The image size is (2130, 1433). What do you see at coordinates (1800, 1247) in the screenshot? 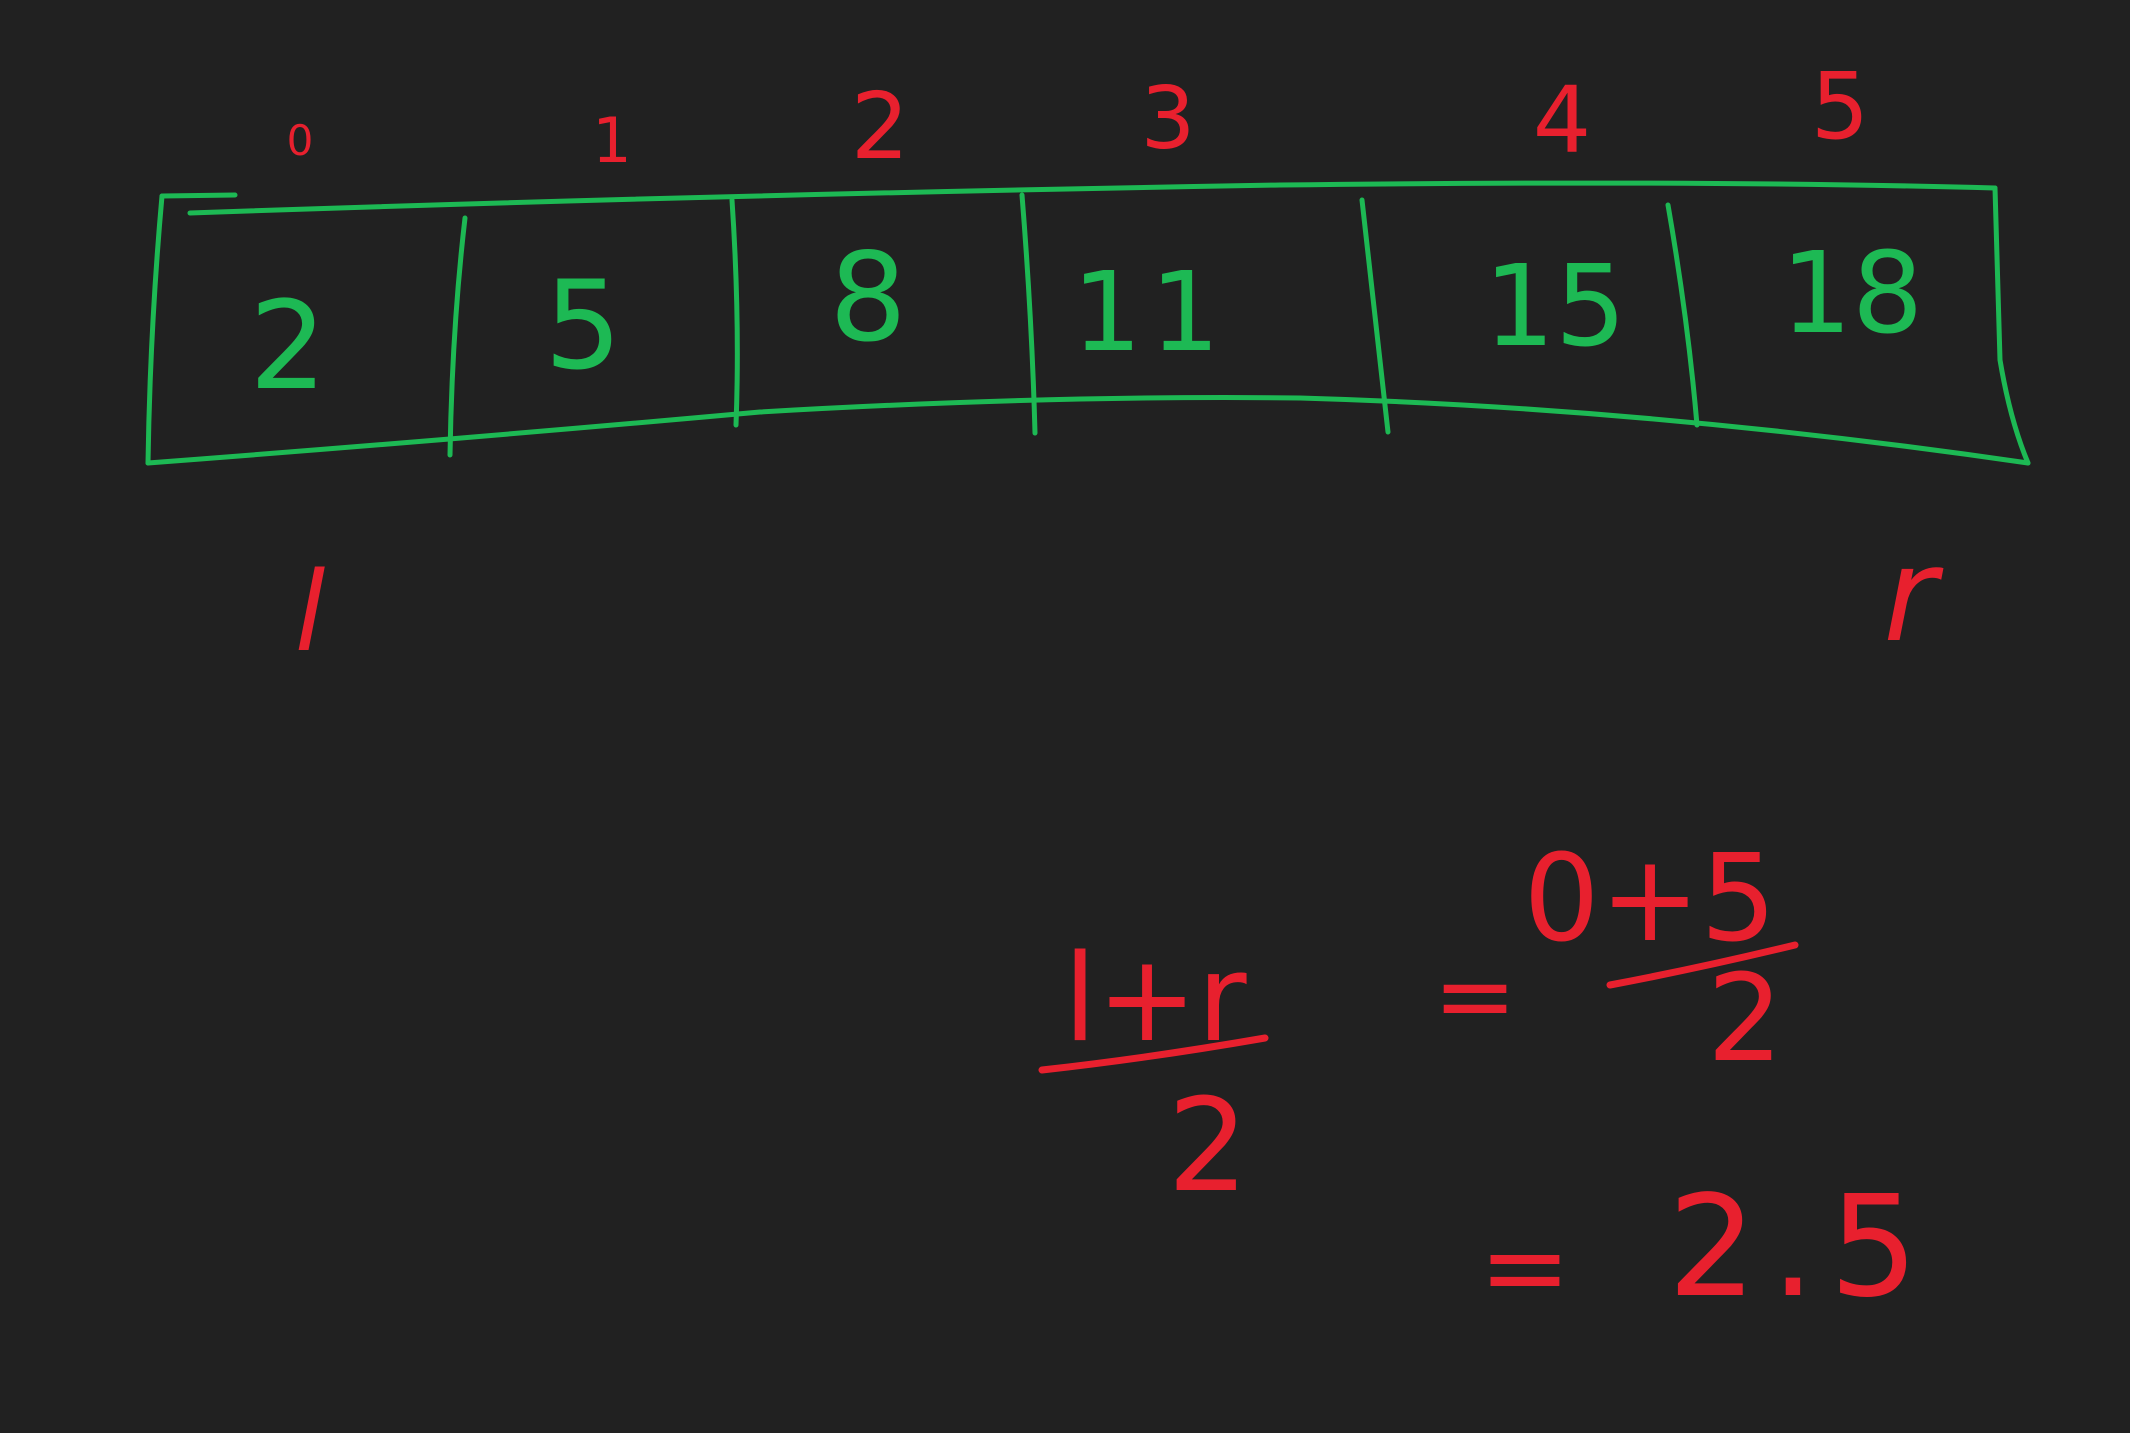
I see `result-value: 2.5` at bounding box center [1800, 1247].